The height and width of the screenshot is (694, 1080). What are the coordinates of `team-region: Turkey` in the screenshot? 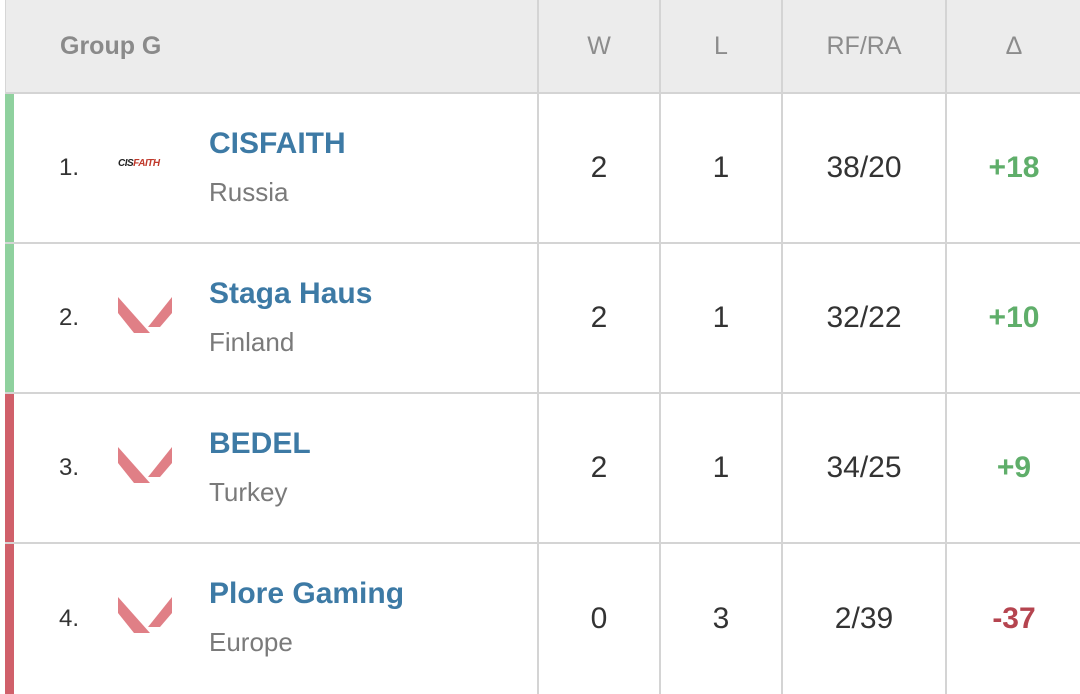 It's located at (248, 492).